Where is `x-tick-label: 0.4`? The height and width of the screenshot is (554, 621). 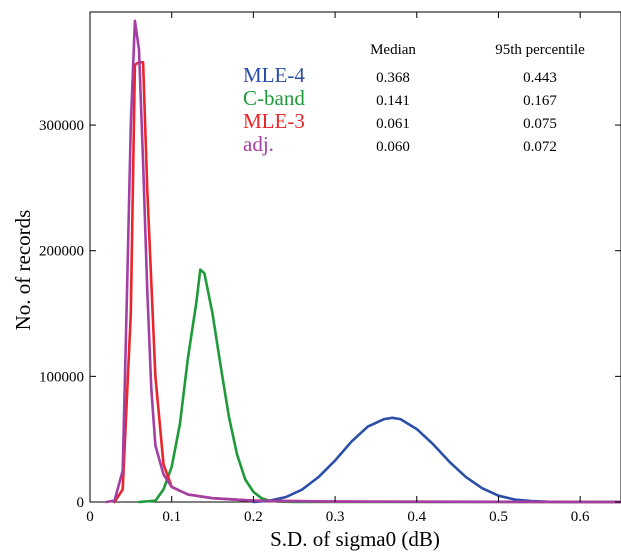 x-tick-label: 0.4 is located at coordinates (416, 517).